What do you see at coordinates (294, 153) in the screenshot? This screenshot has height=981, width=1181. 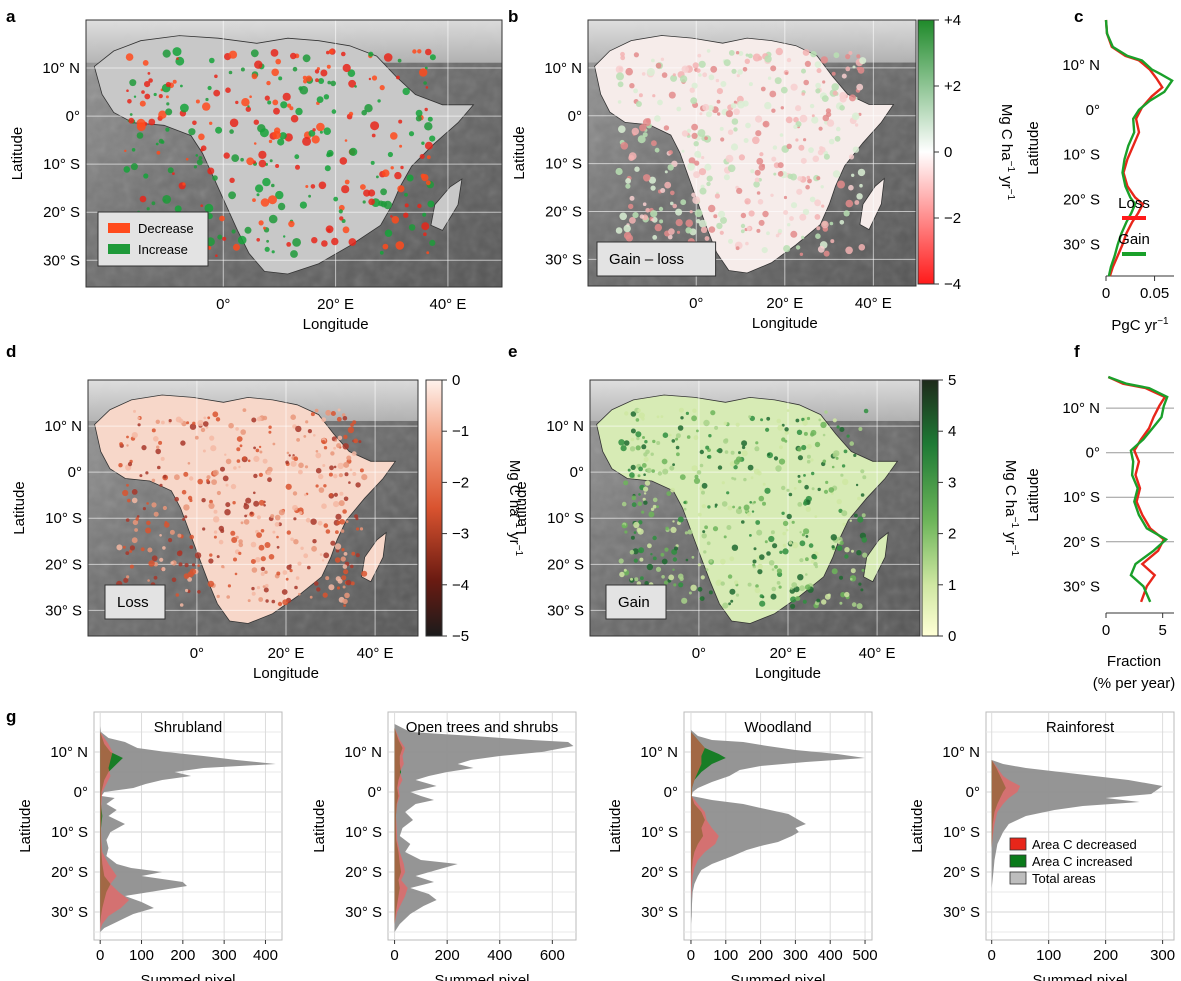 I see `map-frame-a` at bounding box center [294, 153].